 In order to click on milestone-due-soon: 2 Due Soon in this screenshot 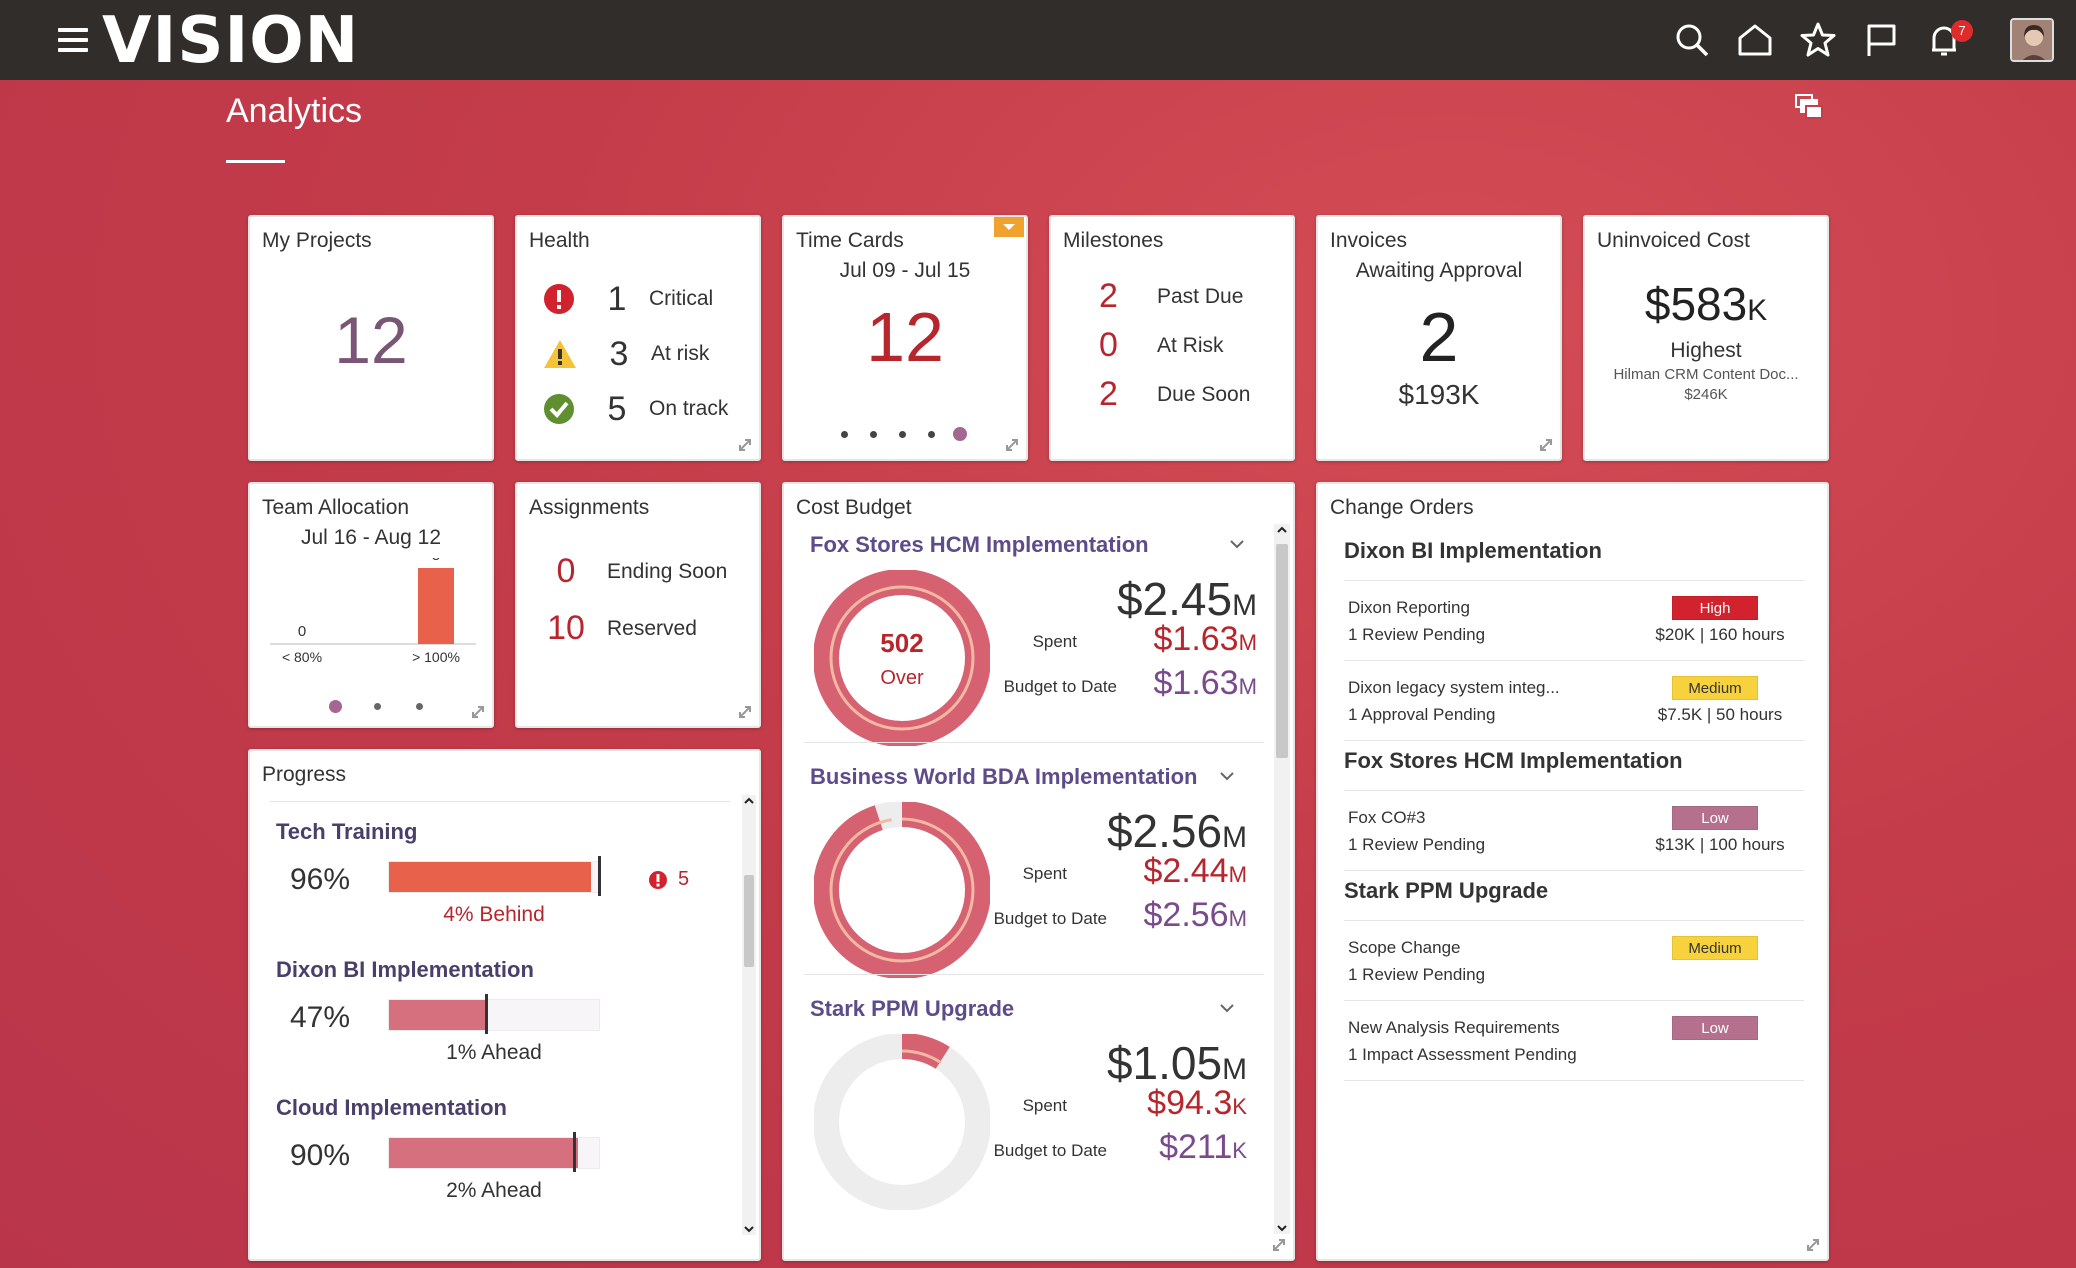, I will do `click(1174, 394)`.